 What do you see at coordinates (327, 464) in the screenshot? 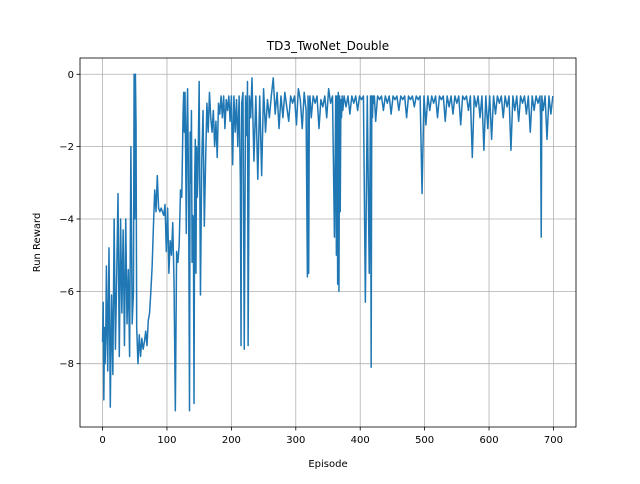
I see `x-axis-label: Episode` at bounding box center [327, 464].